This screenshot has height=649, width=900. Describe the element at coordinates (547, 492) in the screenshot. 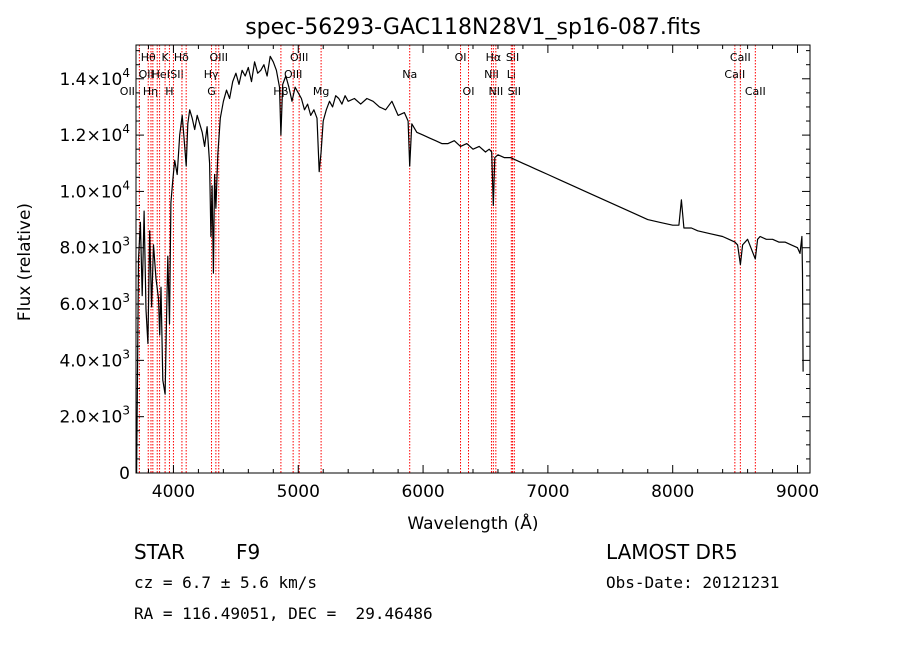

I see `x-tick-label: 7000` at that location.